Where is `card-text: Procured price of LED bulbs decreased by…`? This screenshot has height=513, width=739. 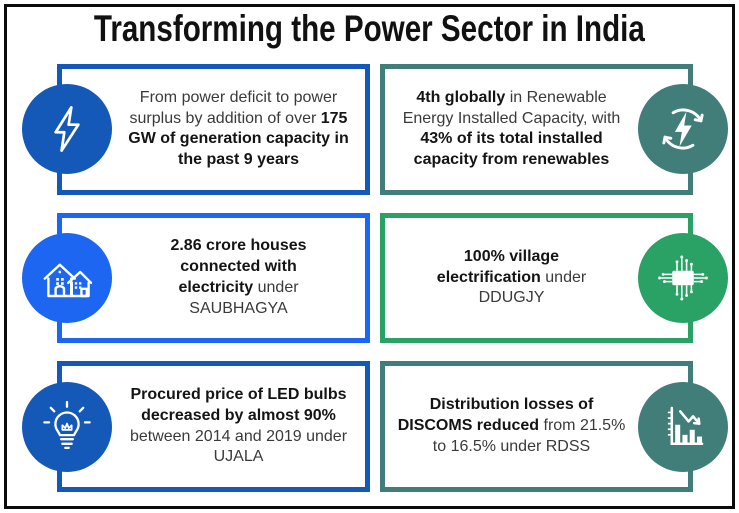 card-text: Procured price of LED bulbs decreased by… is located at coordinates (238, 426).